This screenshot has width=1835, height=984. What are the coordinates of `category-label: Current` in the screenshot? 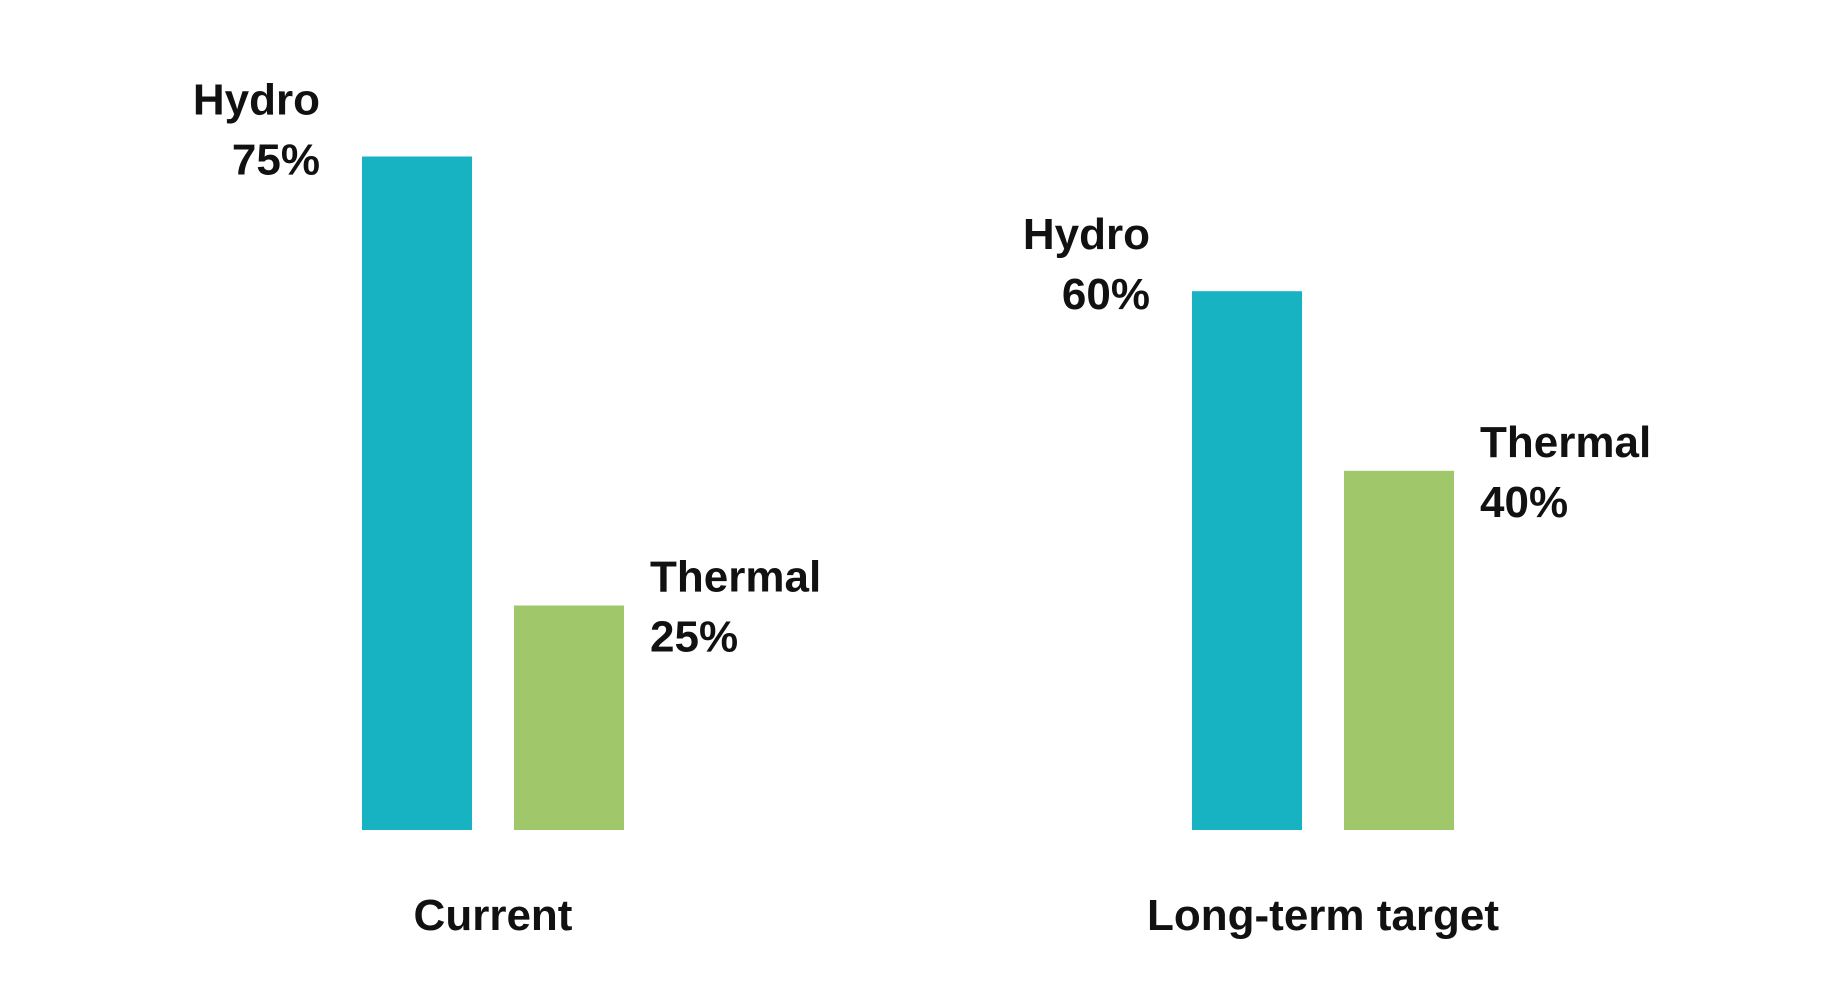 It's located at (493, 915).